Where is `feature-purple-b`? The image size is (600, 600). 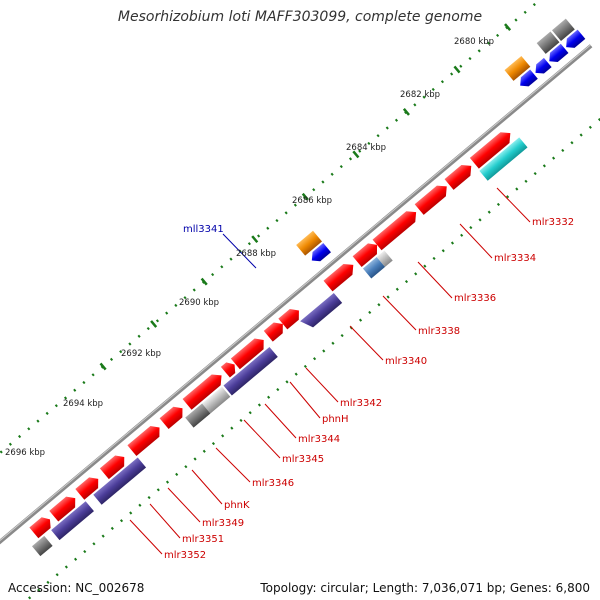
feature-purple-b is located at coordinates (250, 371).